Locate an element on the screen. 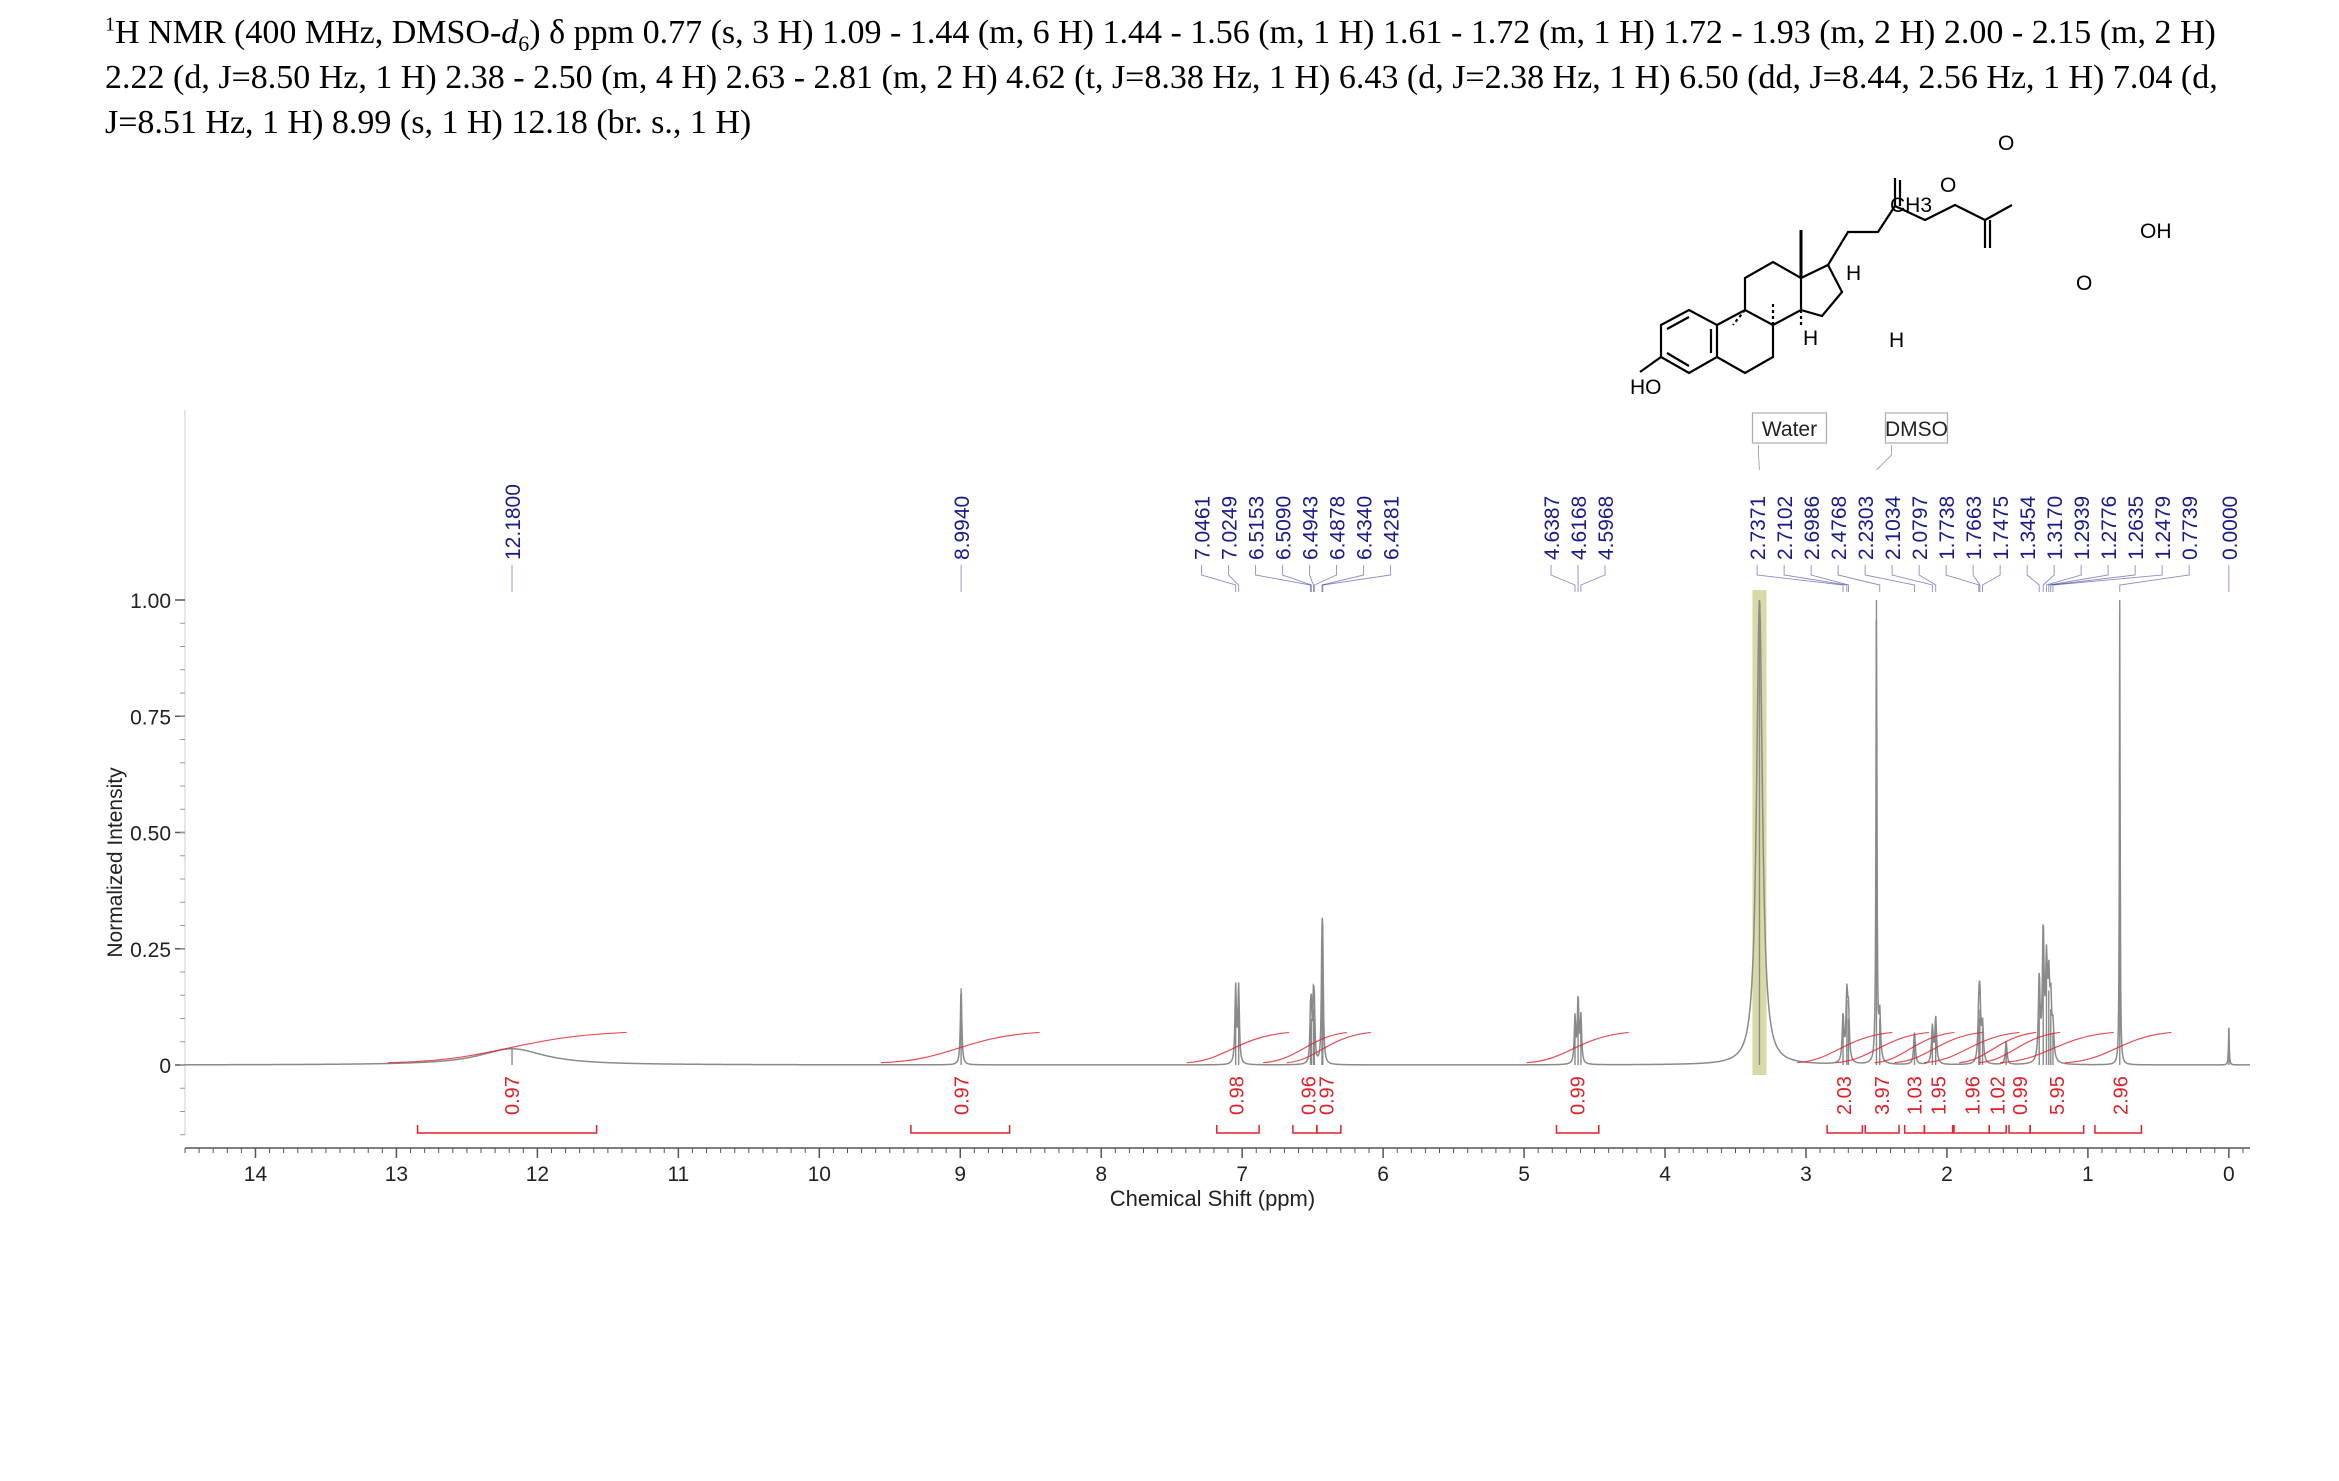 The height and width of the screenshot is (1481, 2339). x-tick-label: 9 is located at coordinates (960, 1174).